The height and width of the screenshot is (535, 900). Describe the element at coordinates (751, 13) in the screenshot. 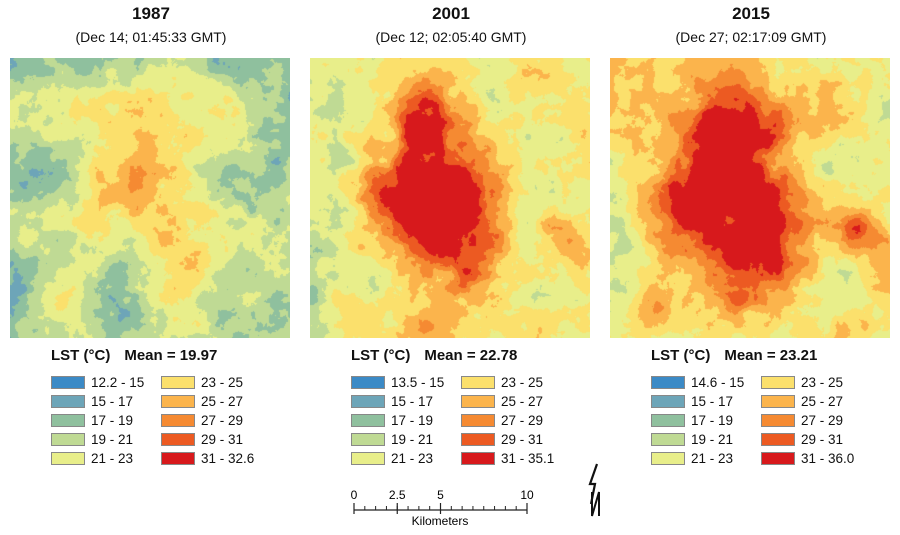

I see `panel-title: 2015` at that location.